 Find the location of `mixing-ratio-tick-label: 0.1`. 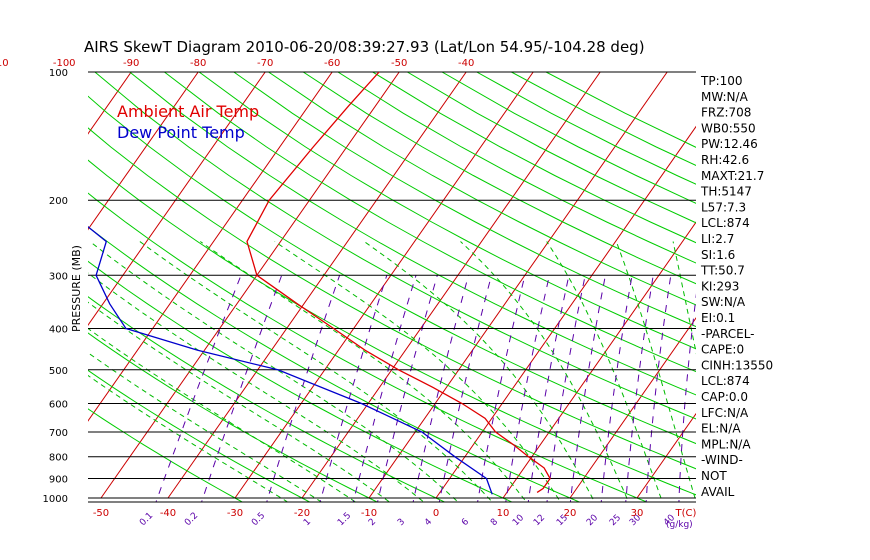

mixing-ratio-tick-label: 0.1 is located at coordinates (146, 519).